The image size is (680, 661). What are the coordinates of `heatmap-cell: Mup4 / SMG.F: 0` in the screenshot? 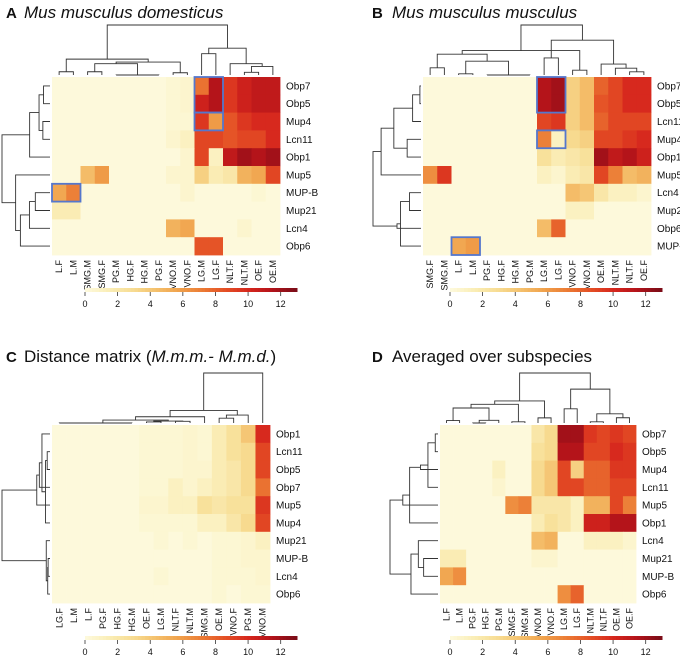 It's located at (102, 121).